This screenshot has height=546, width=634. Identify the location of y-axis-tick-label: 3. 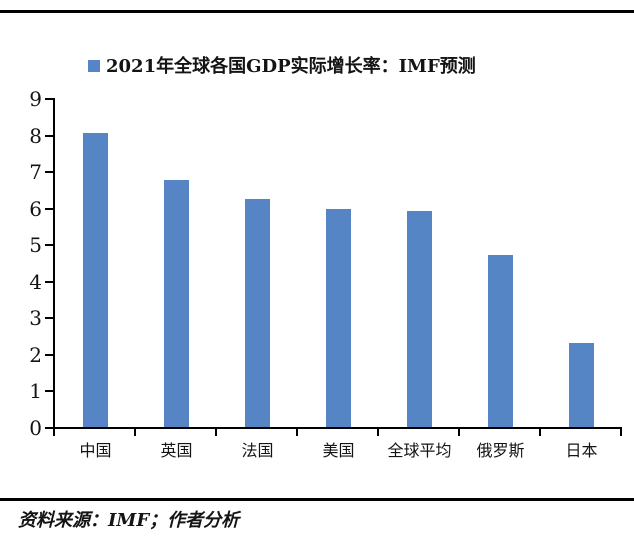
(35, 318).